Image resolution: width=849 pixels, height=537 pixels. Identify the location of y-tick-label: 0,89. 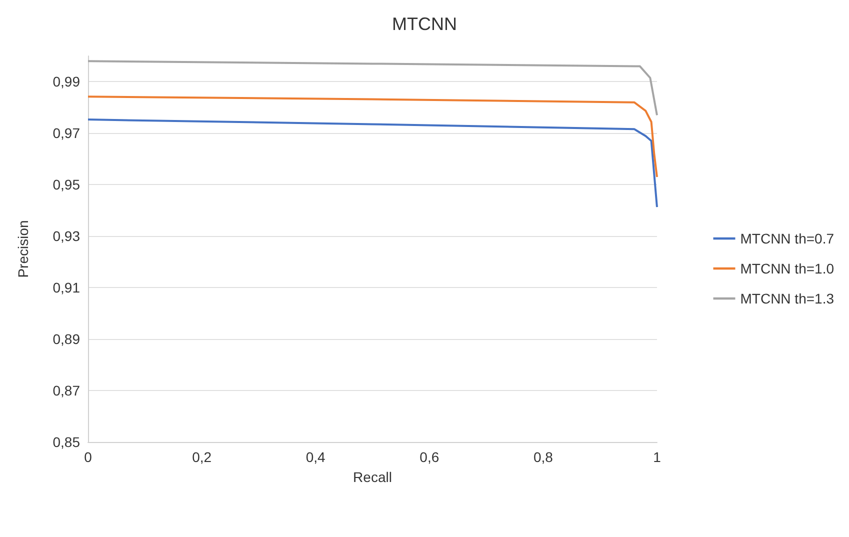
(66, 339).